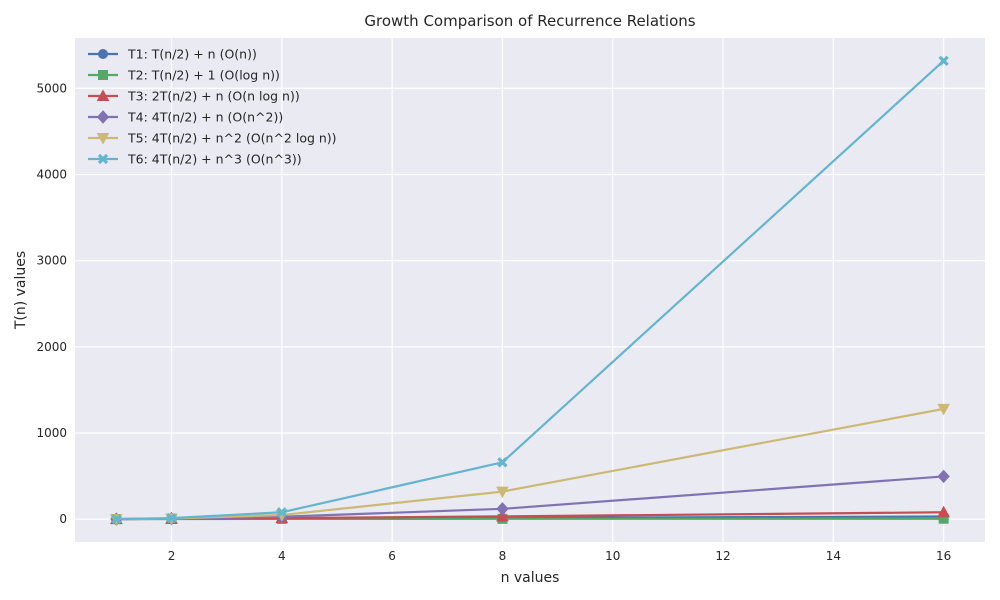 Image resolution: width=1000 pixels, height=600 pixels. Describe the element at coordinates (612, 556) in the screenshot. I see `x-tick-label: 10` at that location.